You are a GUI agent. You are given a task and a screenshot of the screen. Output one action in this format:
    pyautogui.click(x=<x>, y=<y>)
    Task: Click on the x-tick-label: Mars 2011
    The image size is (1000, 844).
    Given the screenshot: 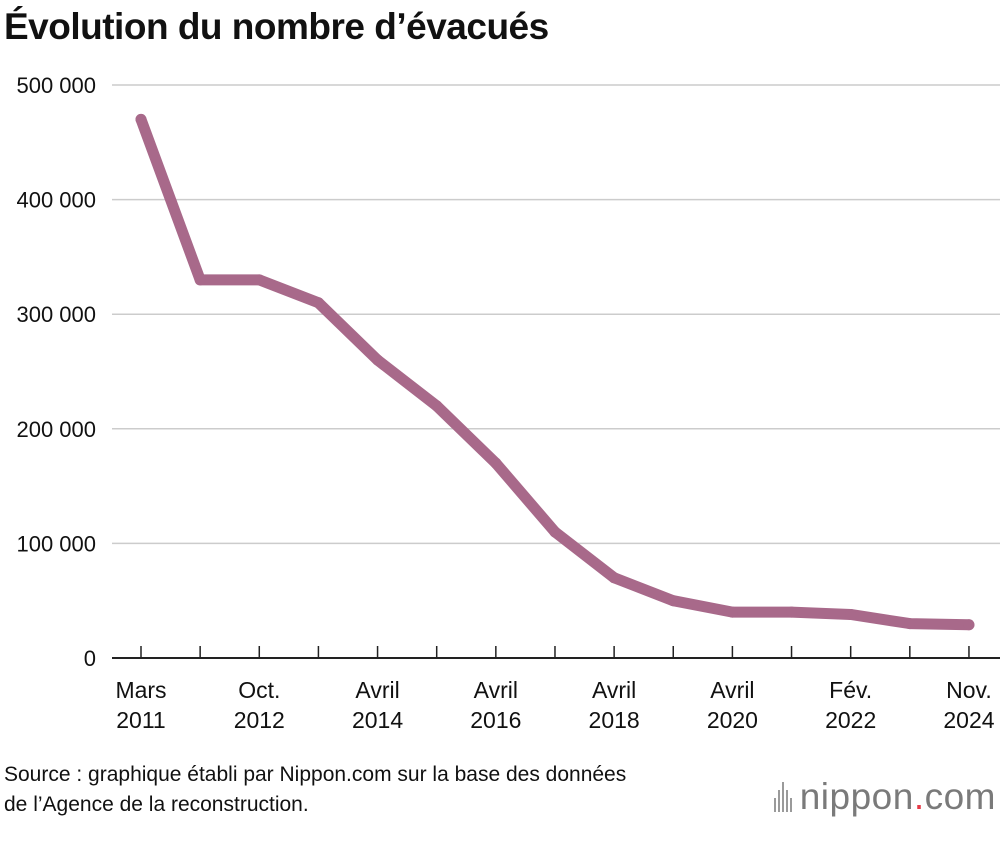 What is the action you would take?
    pyautogui.click(x=140, y=705)
    